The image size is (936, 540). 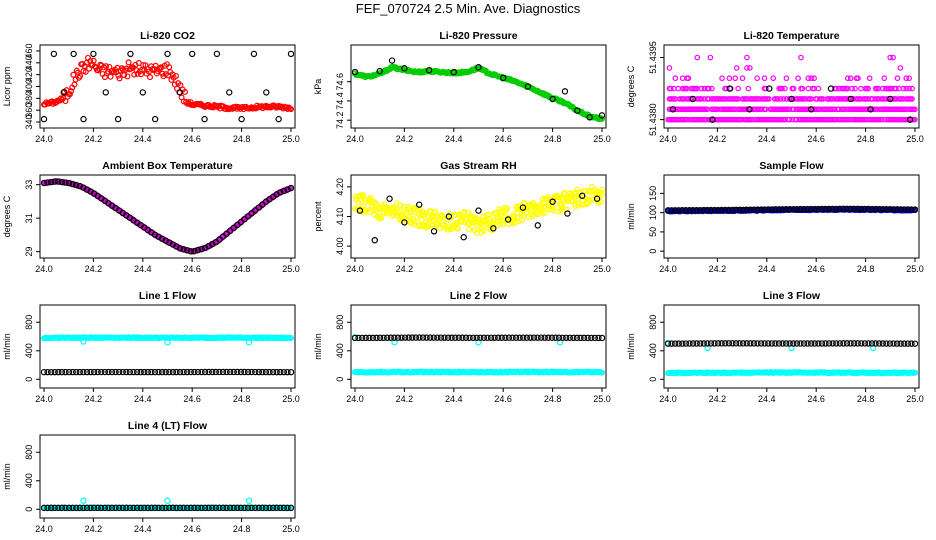 What do you see at coordinates (318, 346) in the screenshot?
I see `y-axis-label: ml/min` at bounding box center [318, 346].